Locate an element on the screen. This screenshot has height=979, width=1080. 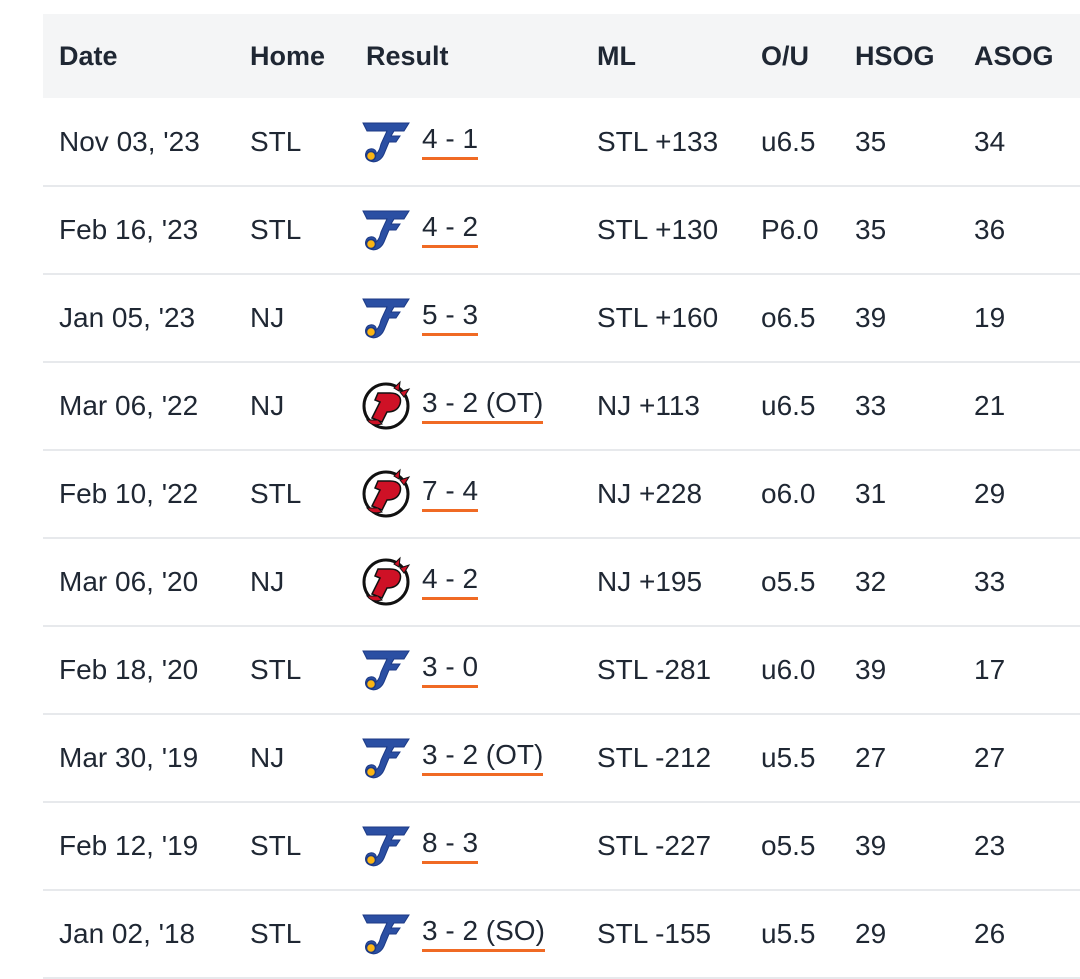
home-shots-cell: 32 is located at coordinates (871, 581).